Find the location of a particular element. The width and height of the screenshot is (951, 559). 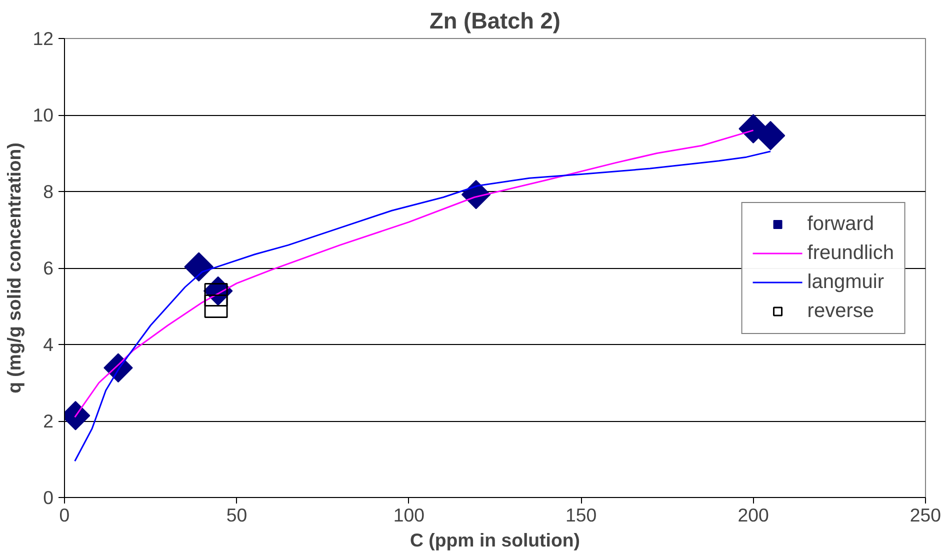

x-tick-label: 100 is located at coordinates (408, 515).